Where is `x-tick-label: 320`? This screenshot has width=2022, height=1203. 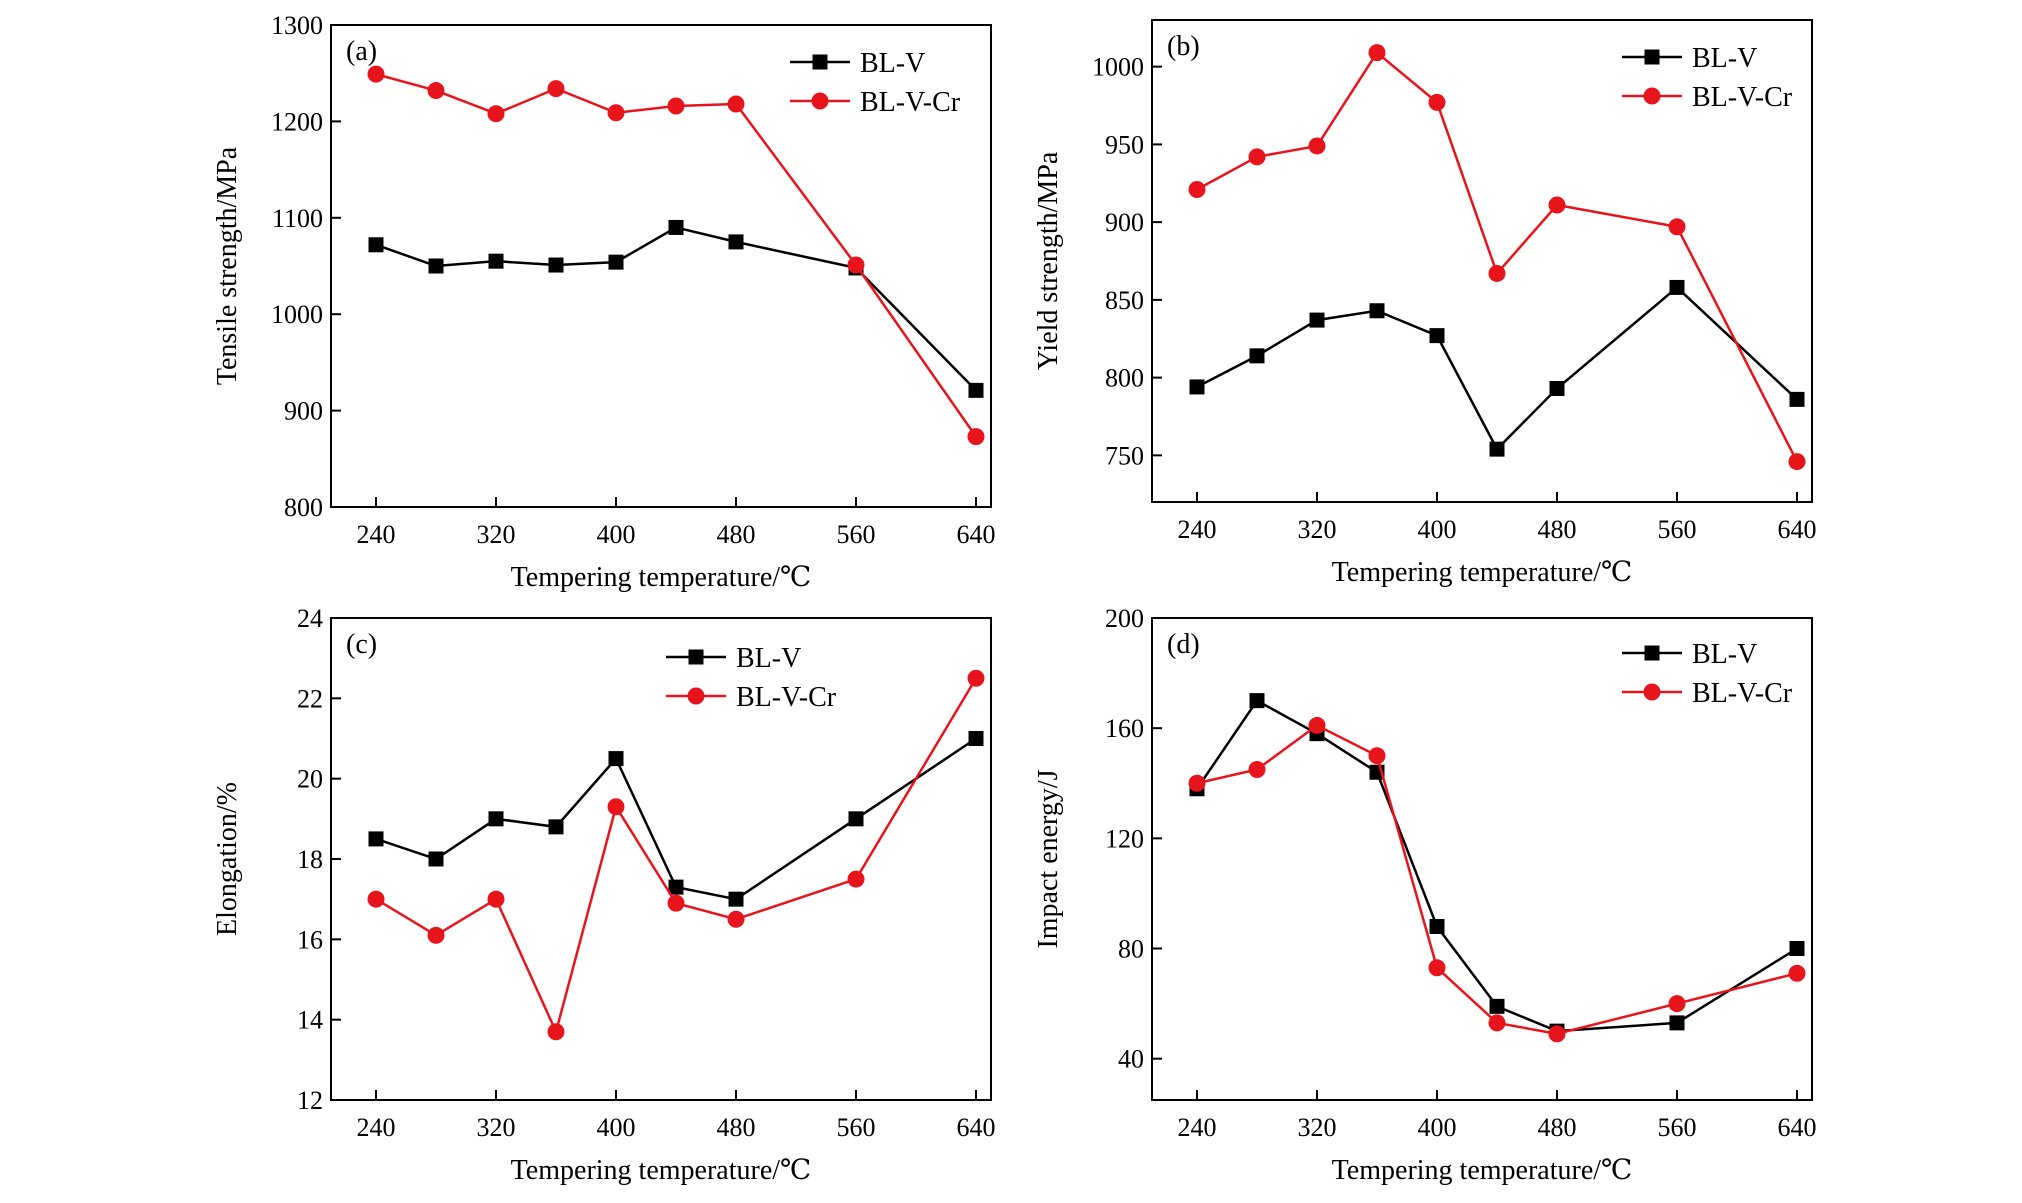 x-tick-label: 320 is located at coordinates (1317, 1127).